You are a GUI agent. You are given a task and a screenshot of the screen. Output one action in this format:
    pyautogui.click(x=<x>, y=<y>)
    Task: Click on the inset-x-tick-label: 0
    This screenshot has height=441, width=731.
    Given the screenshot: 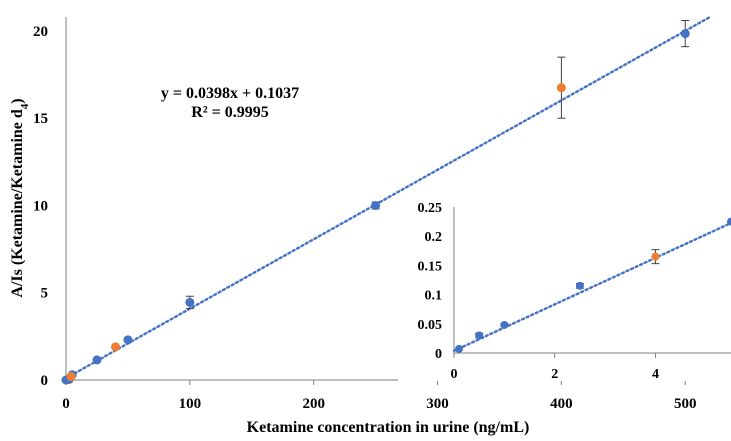 What is the action you would take?
    pyautogui.click(x=454, y=374)
    